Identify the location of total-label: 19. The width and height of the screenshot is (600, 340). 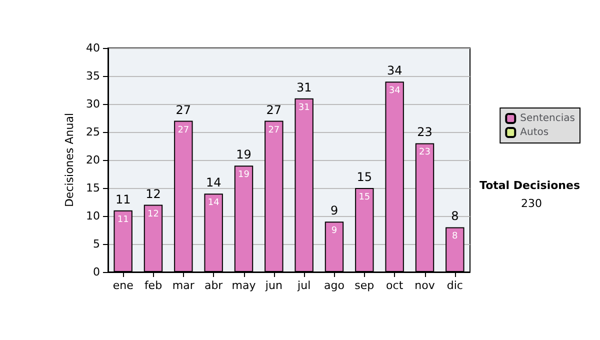
(244, 155).